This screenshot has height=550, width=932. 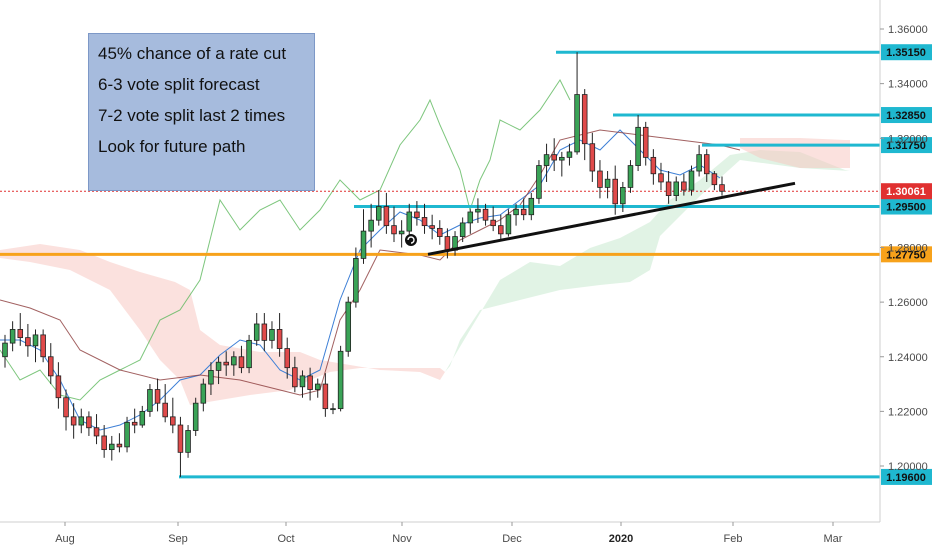 I want to click on y-tick-label: 1.20000, so click(x=908, y=467).